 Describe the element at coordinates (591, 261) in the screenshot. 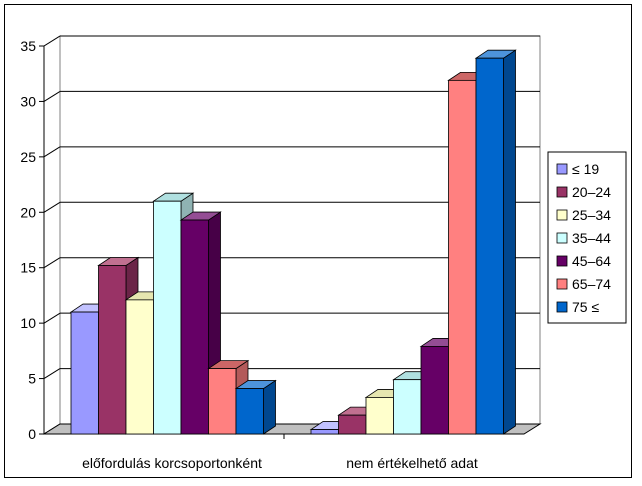

I see `legend-label: 45–64` at that location.